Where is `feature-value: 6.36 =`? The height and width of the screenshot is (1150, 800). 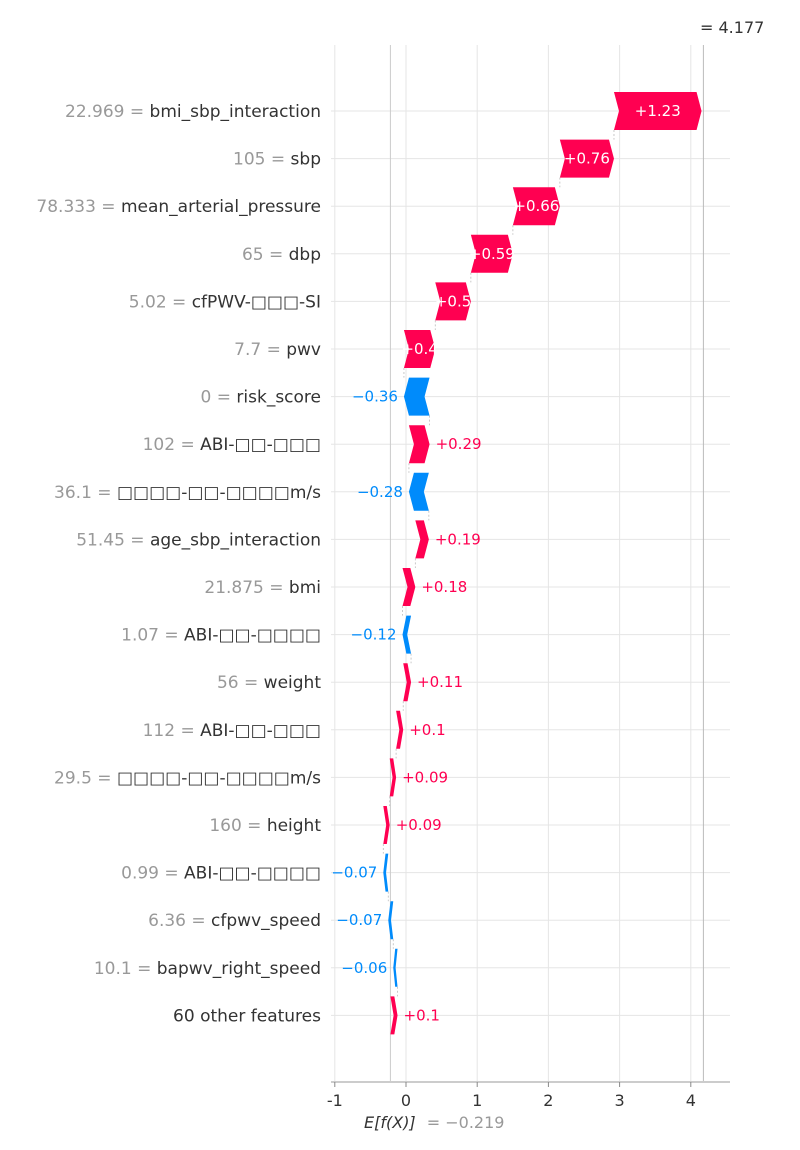
feature-value: 6.36 = is located at coordinates (179, 921).